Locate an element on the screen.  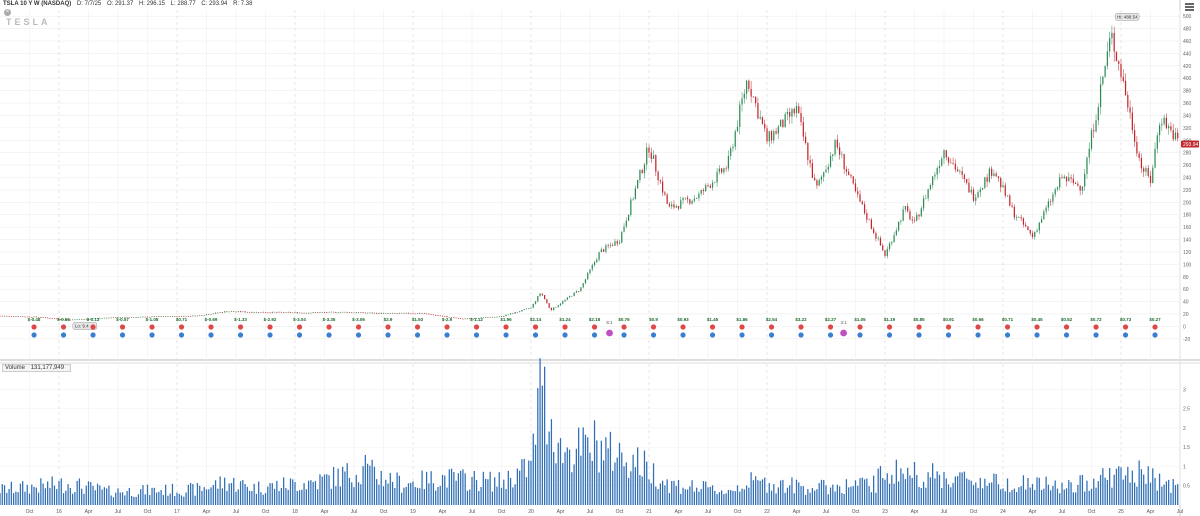
time-tick-label: Apr is located at coordinates (797, 512).